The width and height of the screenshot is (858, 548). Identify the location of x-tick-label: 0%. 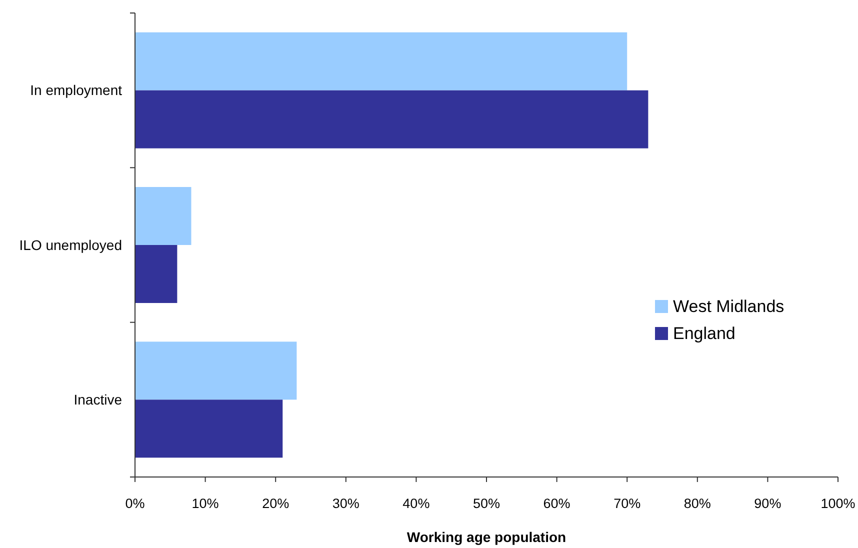
(135, 503).